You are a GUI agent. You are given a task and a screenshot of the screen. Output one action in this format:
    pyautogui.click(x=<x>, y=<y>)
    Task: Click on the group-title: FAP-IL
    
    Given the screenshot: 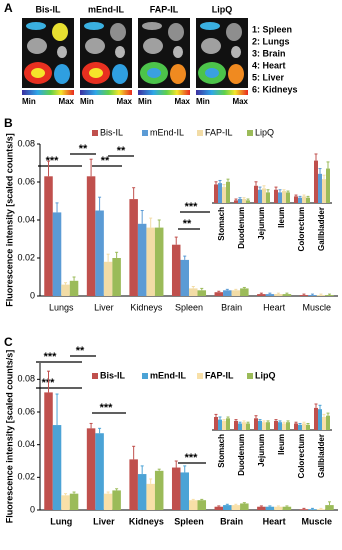 What is the action you would take?
    pyautogui.click(x=164, y=9)
    